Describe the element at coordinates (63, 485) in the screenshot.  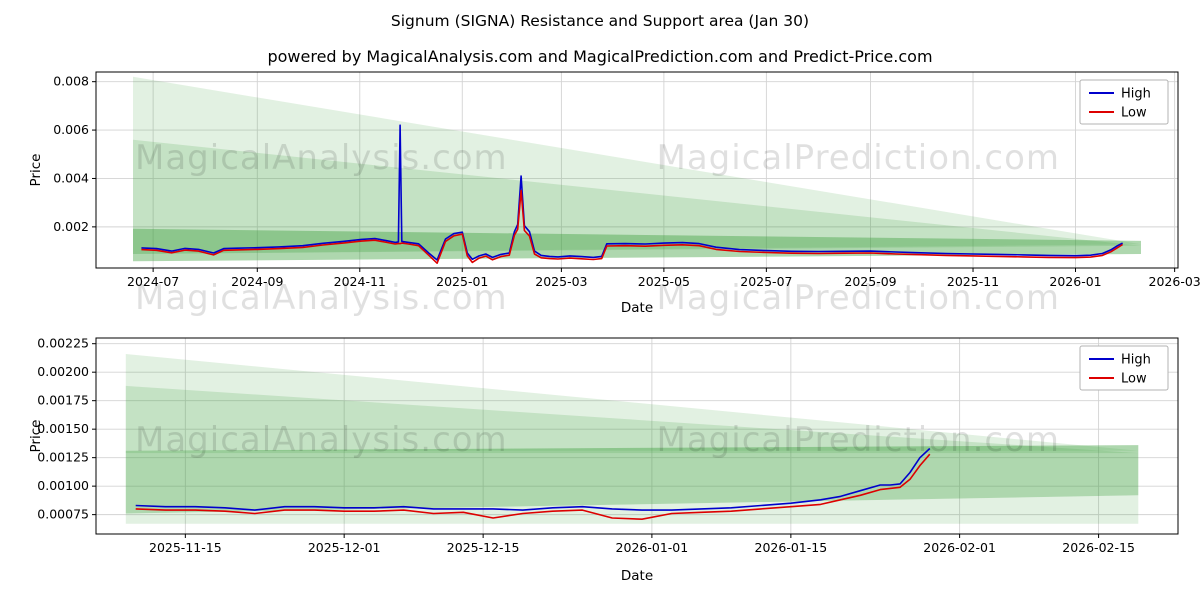
I see `svg-text: 0.00100` at that location.